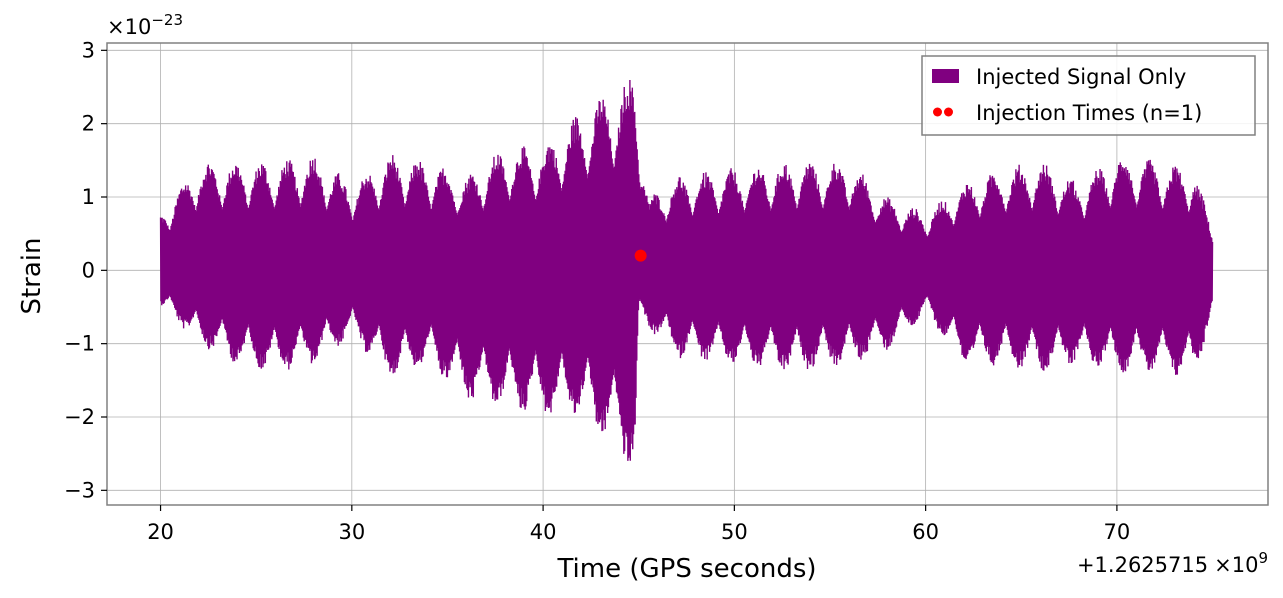 This screenshot has height=598, width=1283. I want to click on x-tick-label: 60, so click(925, 532).